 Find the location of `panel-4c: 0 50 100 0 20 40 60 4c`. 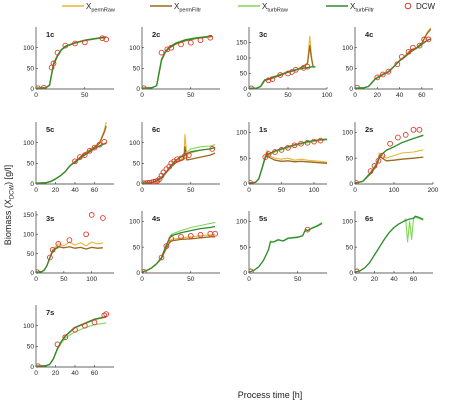

panel-4c: 0 50 100 0 20 40 60 4c is located at coordinates (387, 63).